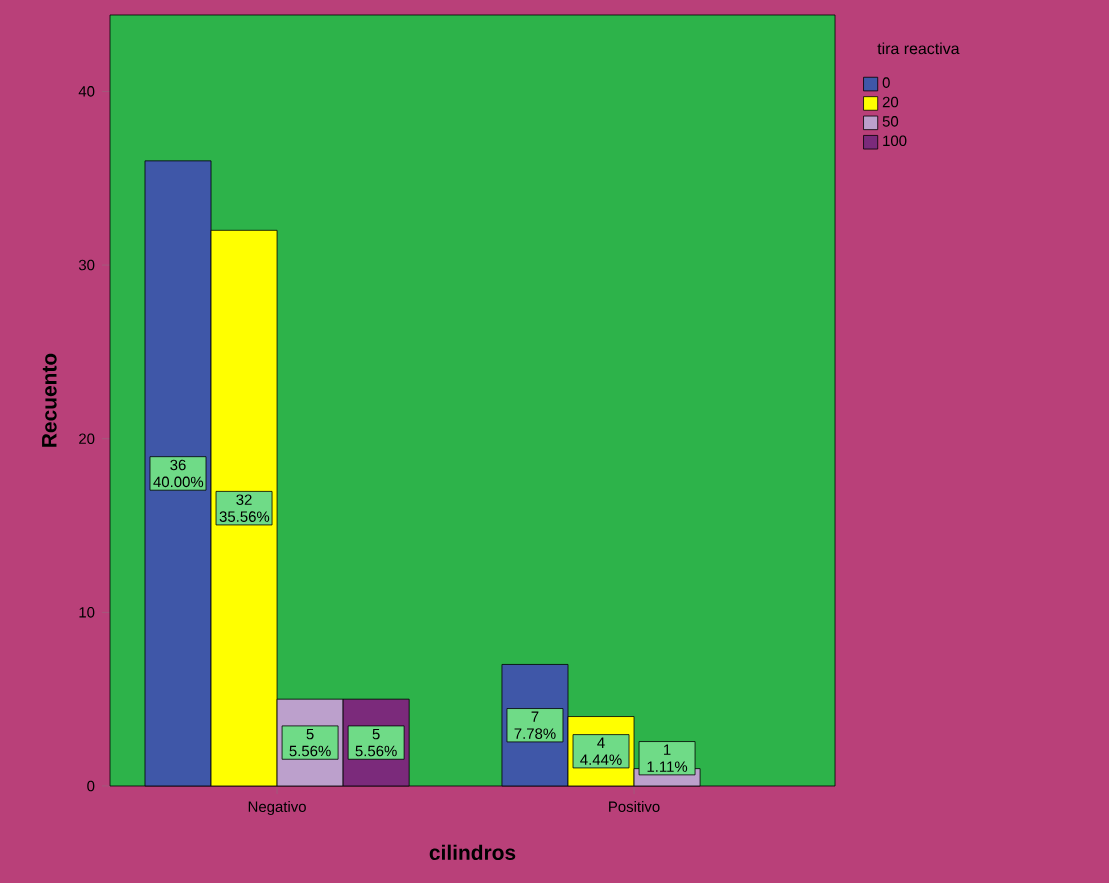  What do you see at coordinates (634, 807) in the screenshot?
I see `x-tick-label: Positivo` at bounding box center [634, 807].